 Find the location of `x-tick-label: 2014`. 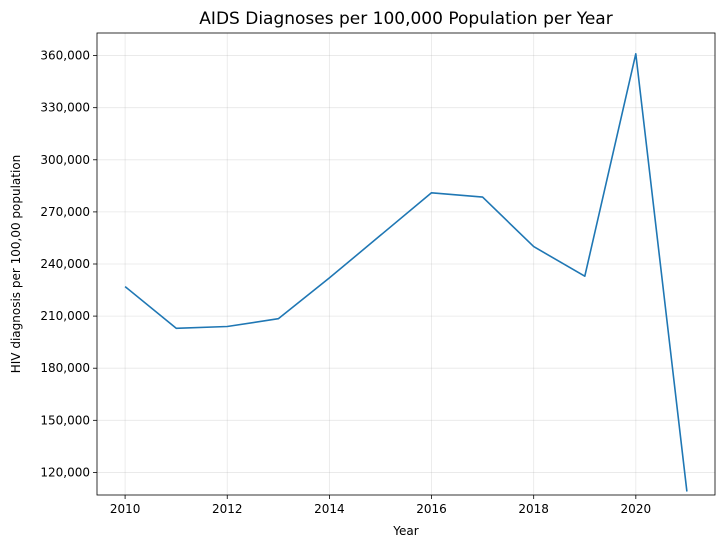

x-tick-label: 2014 is located at coordinates (329, 509).